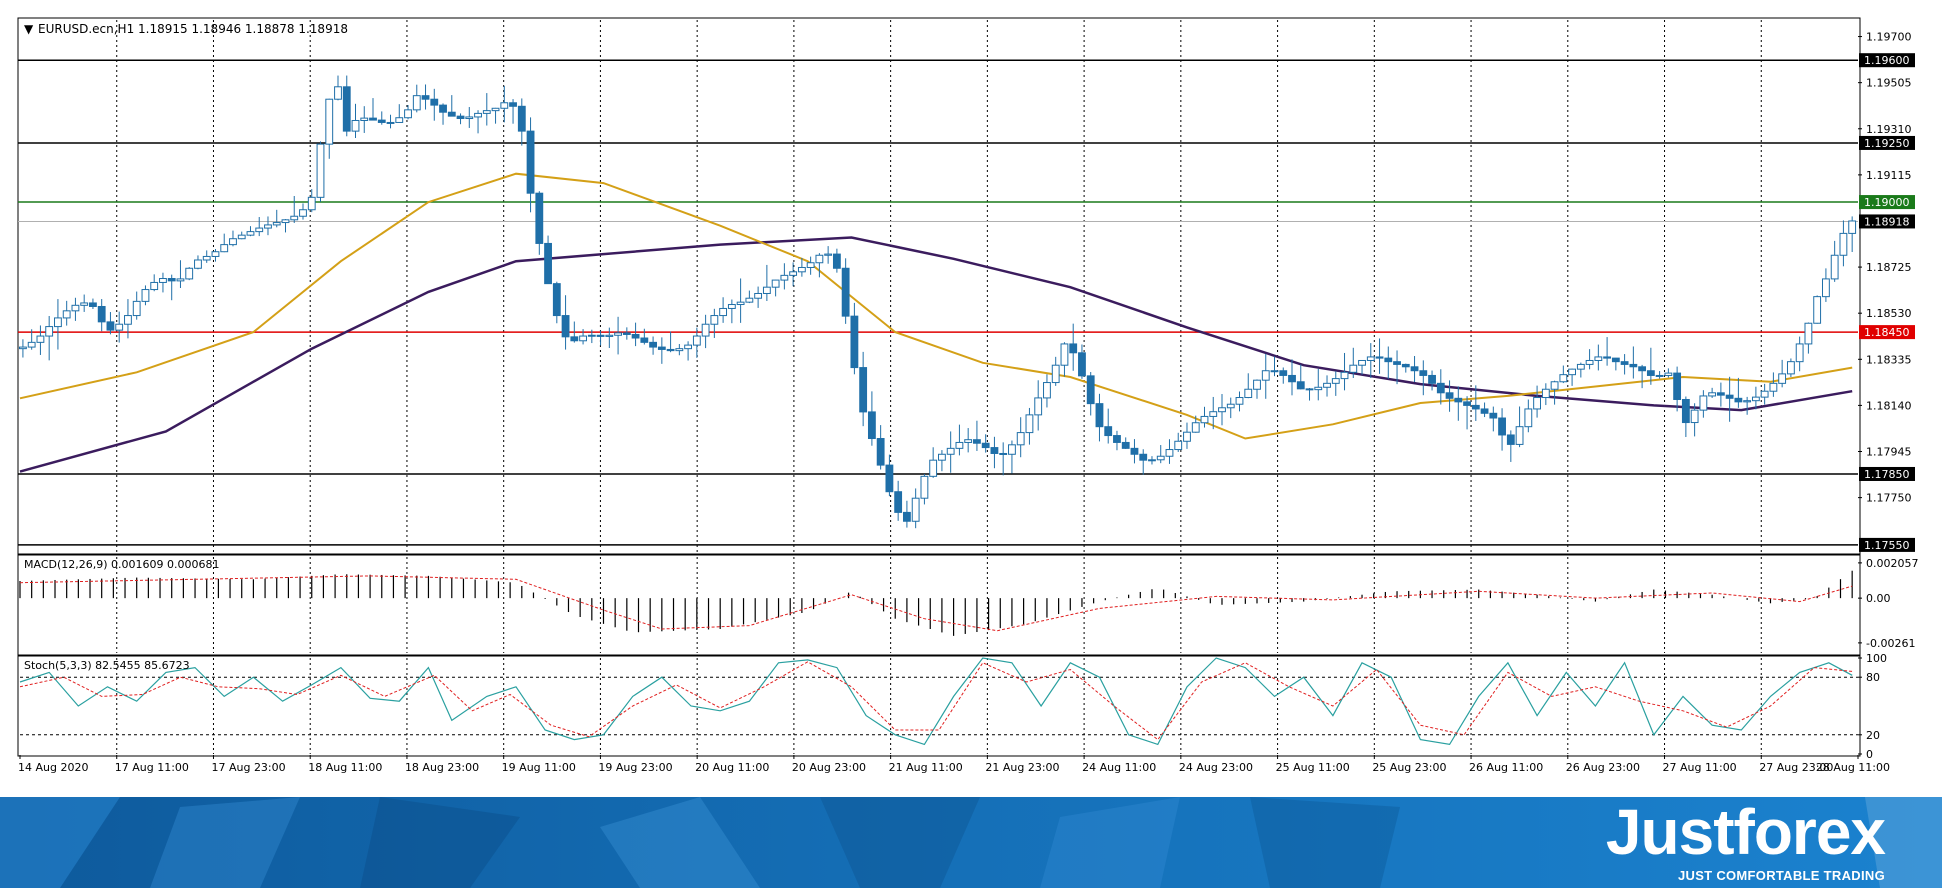 Image resolution: width=1942 pixels, height=888 pixels. Describe the element at coordinates (53, 767) in the screenshot. I see `time-tick-label: 14 Aug 2020` at that location.